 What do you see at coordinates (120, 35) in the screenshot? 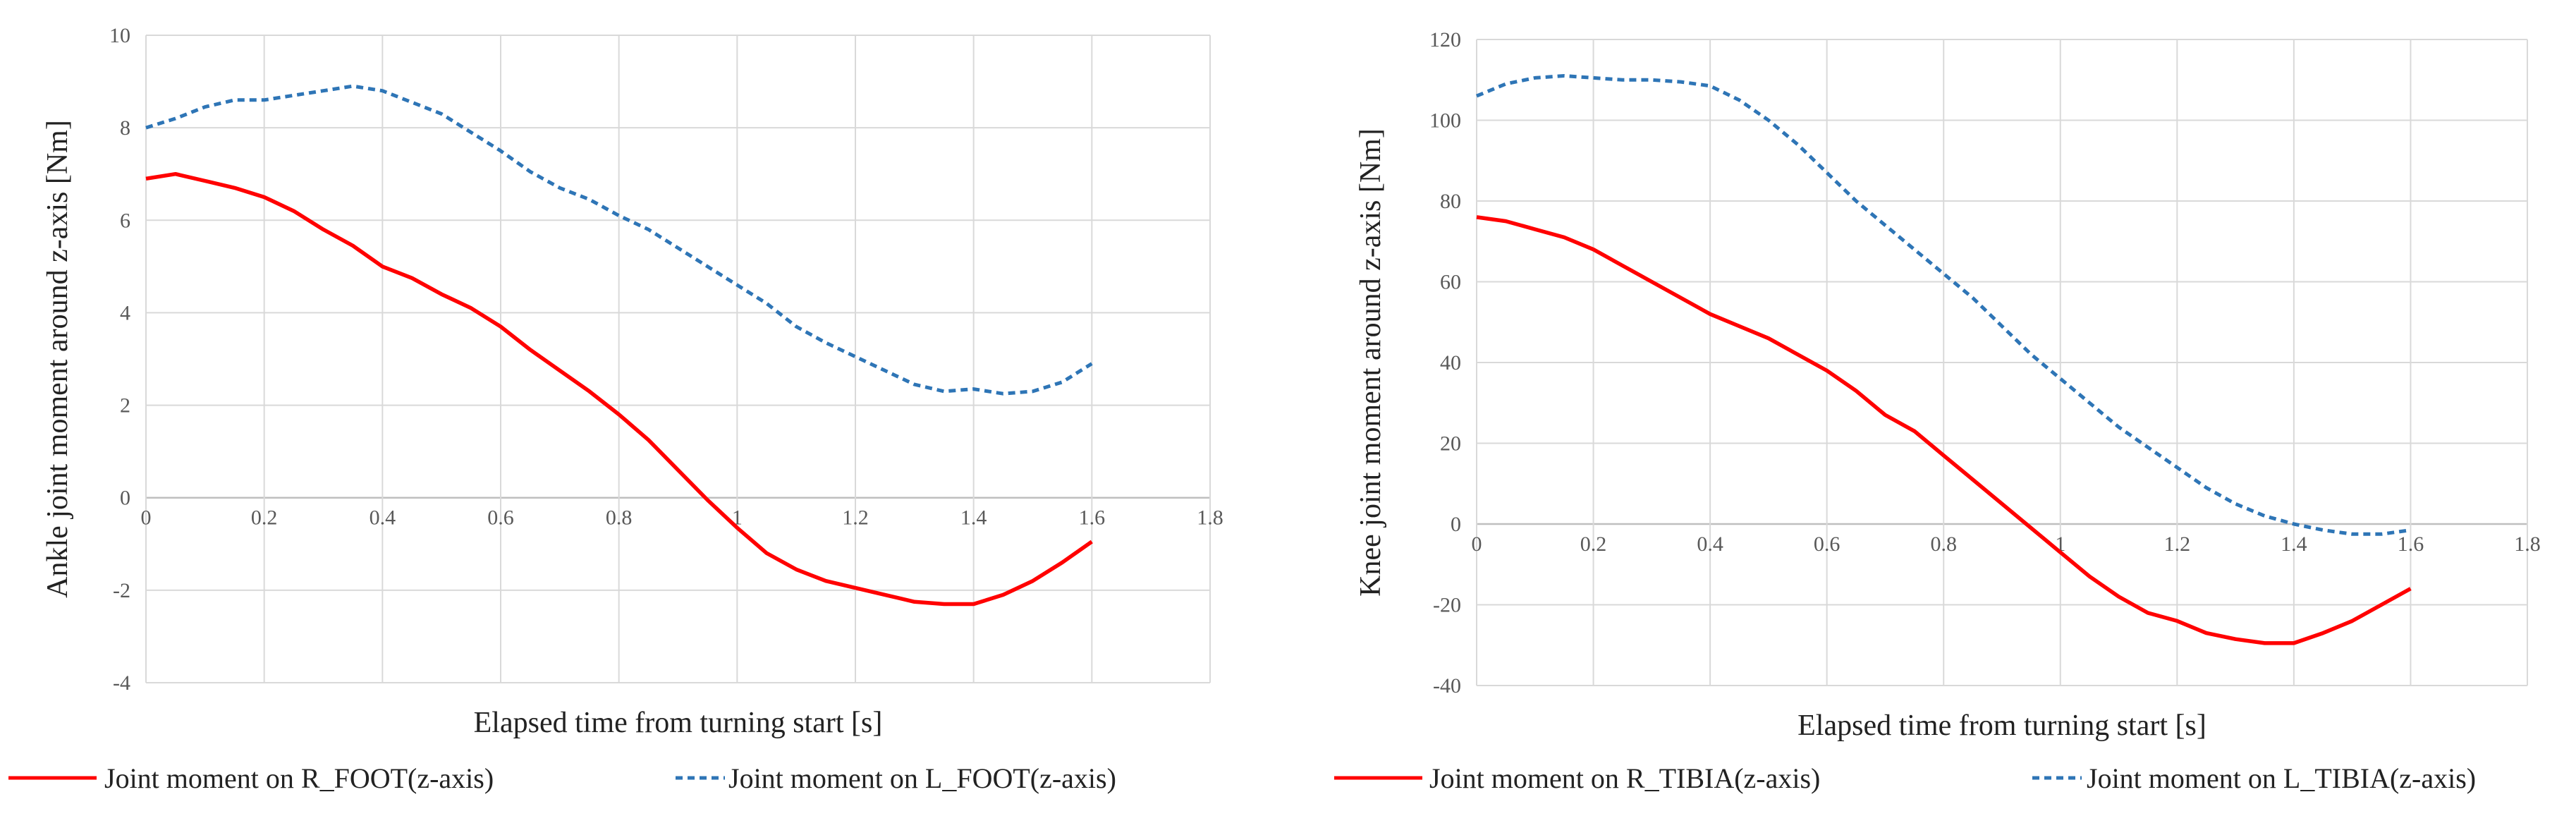
I see `y-tick-label: 10` at bounding box center [120, 35].